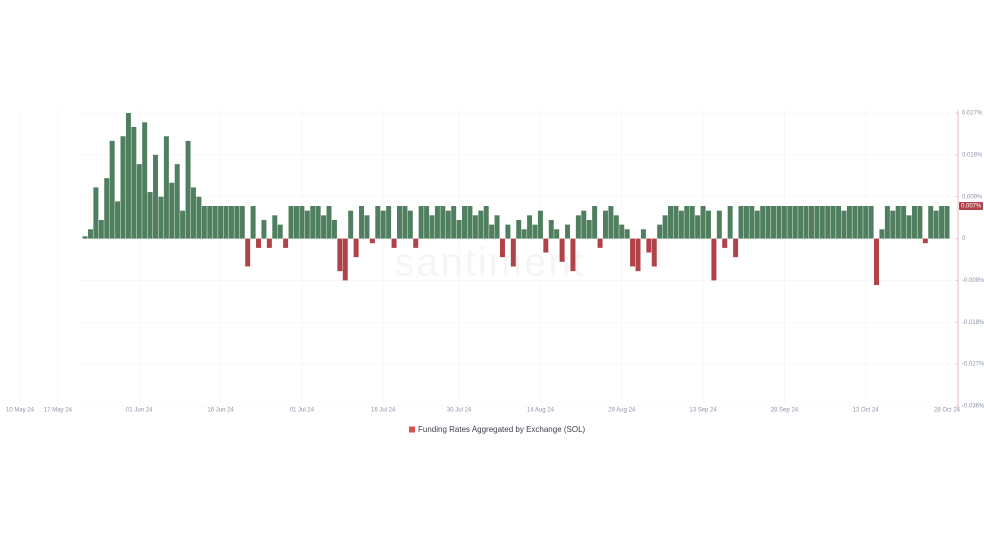 This screenshot has width=984, height=554. What do you see at coordinates (964, 239) in the screenshot?
I see `y-tick-label: 0` at bounding box center [964, 239].